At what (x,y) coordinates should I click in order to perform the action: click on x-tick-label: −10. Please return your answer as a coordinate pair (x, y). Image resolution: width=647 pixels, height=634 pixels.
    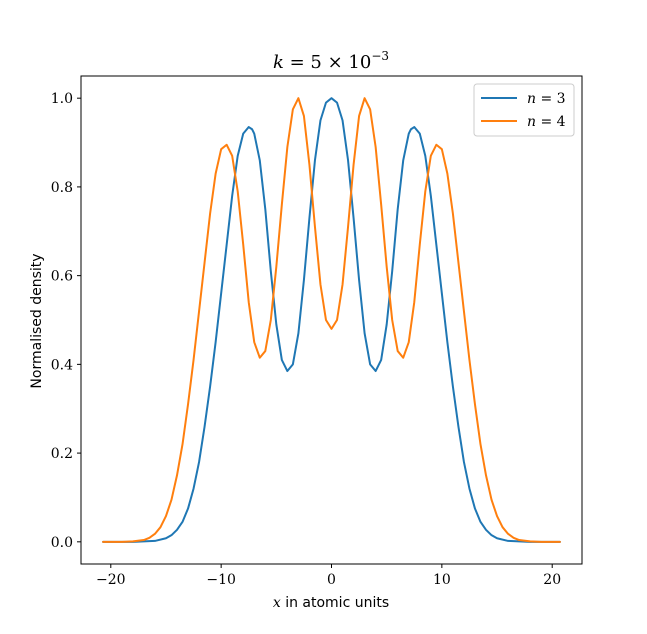
    Looking at the image, I should click on (221, 580).